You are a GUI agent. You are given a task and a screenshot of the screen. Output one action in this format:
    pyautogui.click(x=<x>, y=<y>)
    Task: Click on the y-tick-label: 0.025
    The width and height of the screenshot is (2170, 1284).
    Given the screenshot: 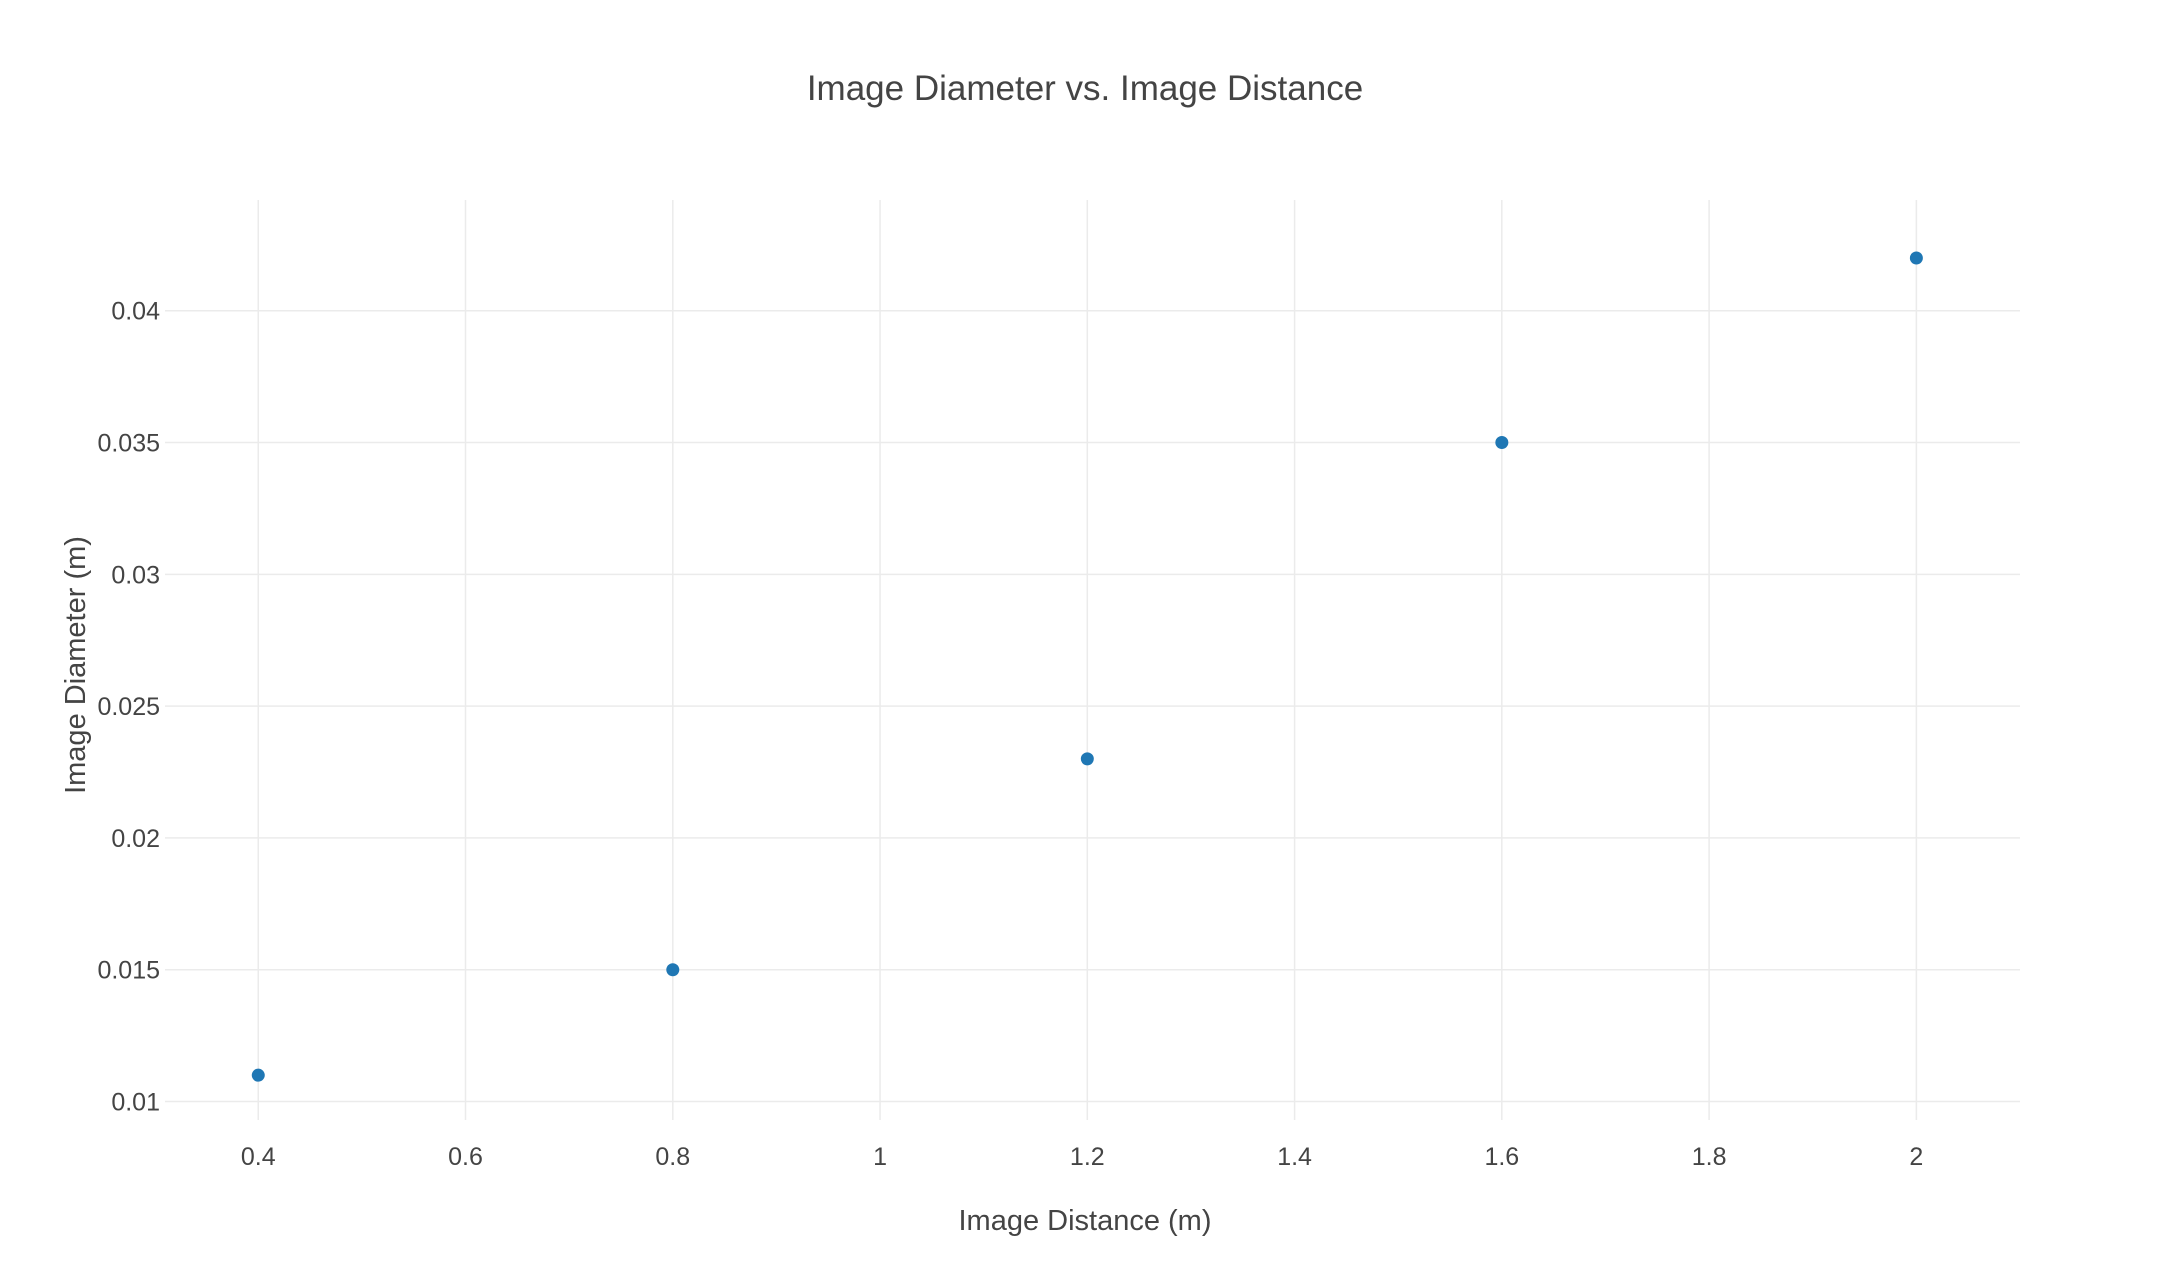 What is the action you would take?
    pyautogui.click(x=128, y=707)
    